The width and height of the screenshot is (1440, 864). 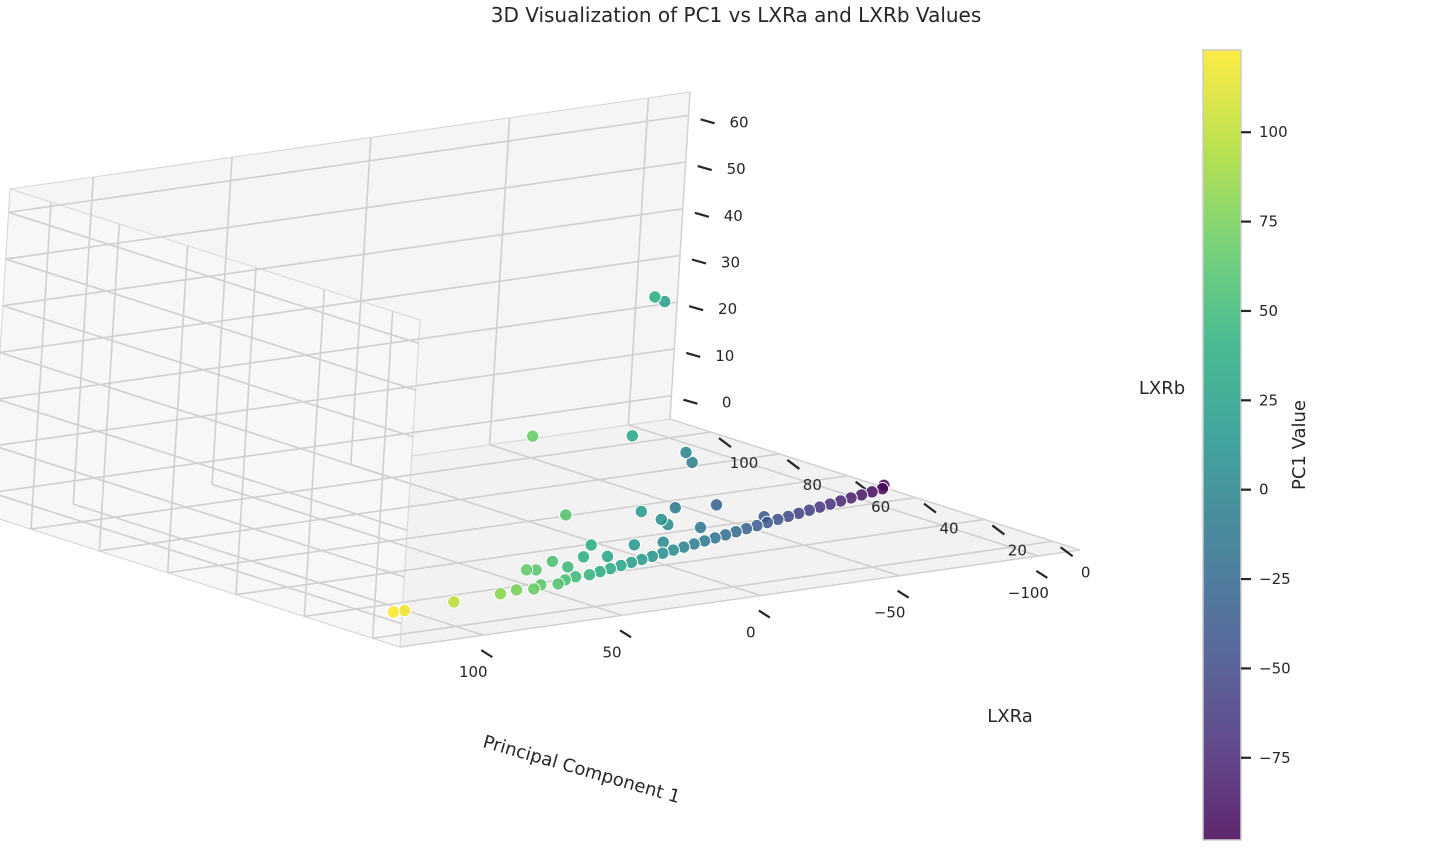 What do you see at coordinates (744, 463) in the screenshot?
I see `y-tick-label: 100` at bounding box center [744, 463].